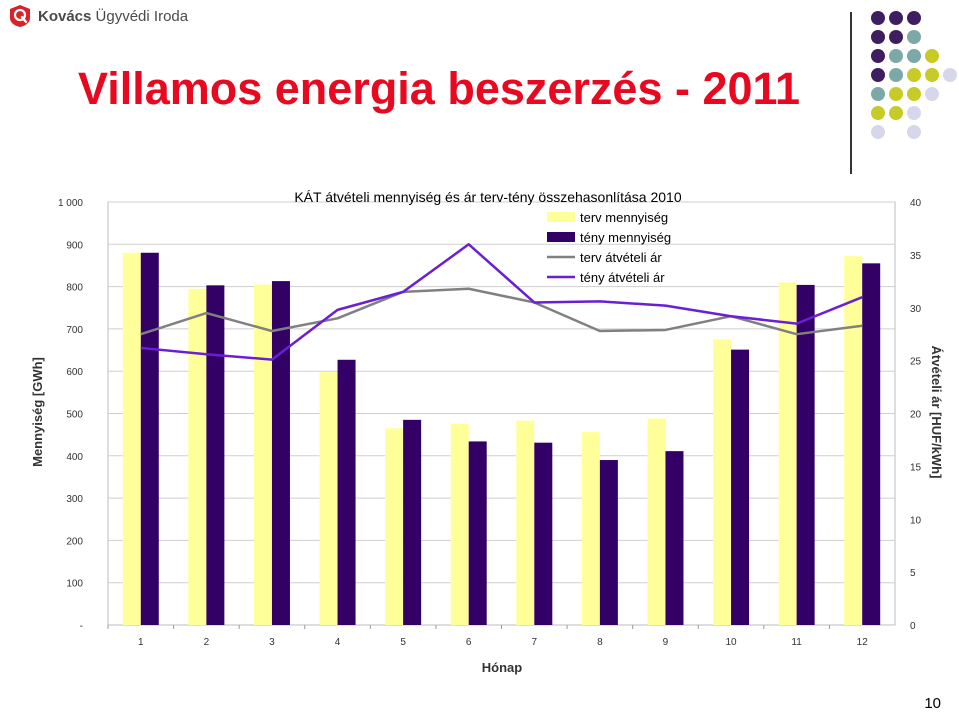 The image size is (959, 714). What do you see at coordinates (81, 626) in the screenshot?
I see `y-tick-label: -` at bounding box center [81, 626].